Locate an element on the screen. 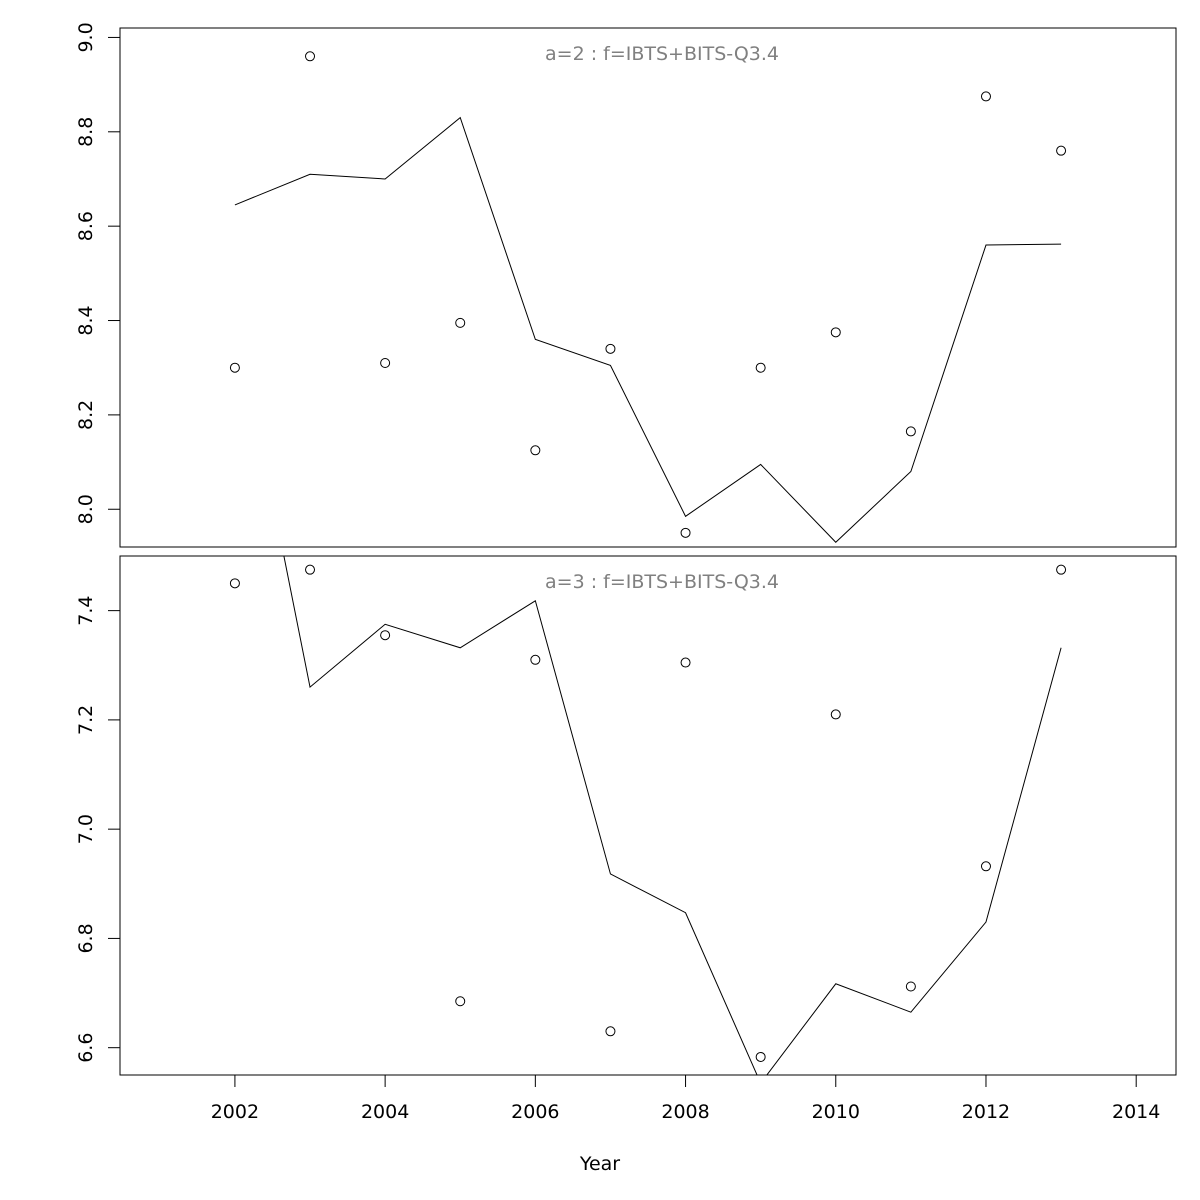  y-tick-label: 7.4 is located at coordinates (86, 611).